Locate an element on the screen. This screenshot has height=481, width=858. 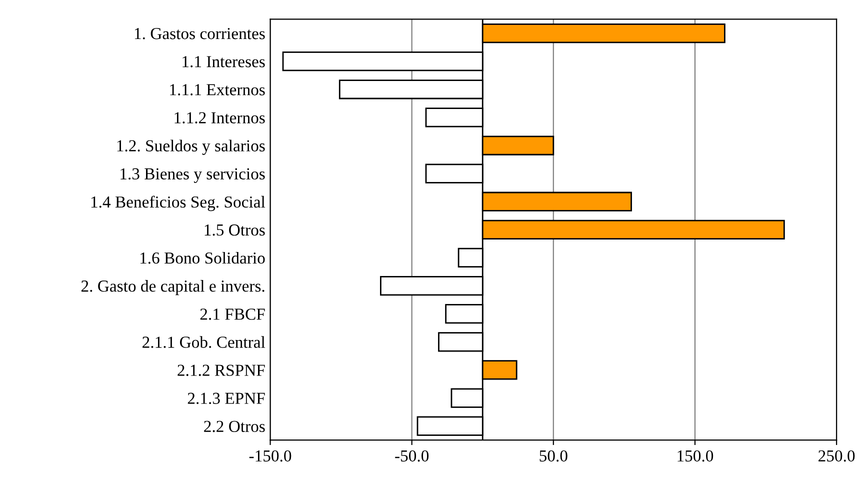
x-tick-label: -150.0 is located at coordinates (270, 456).